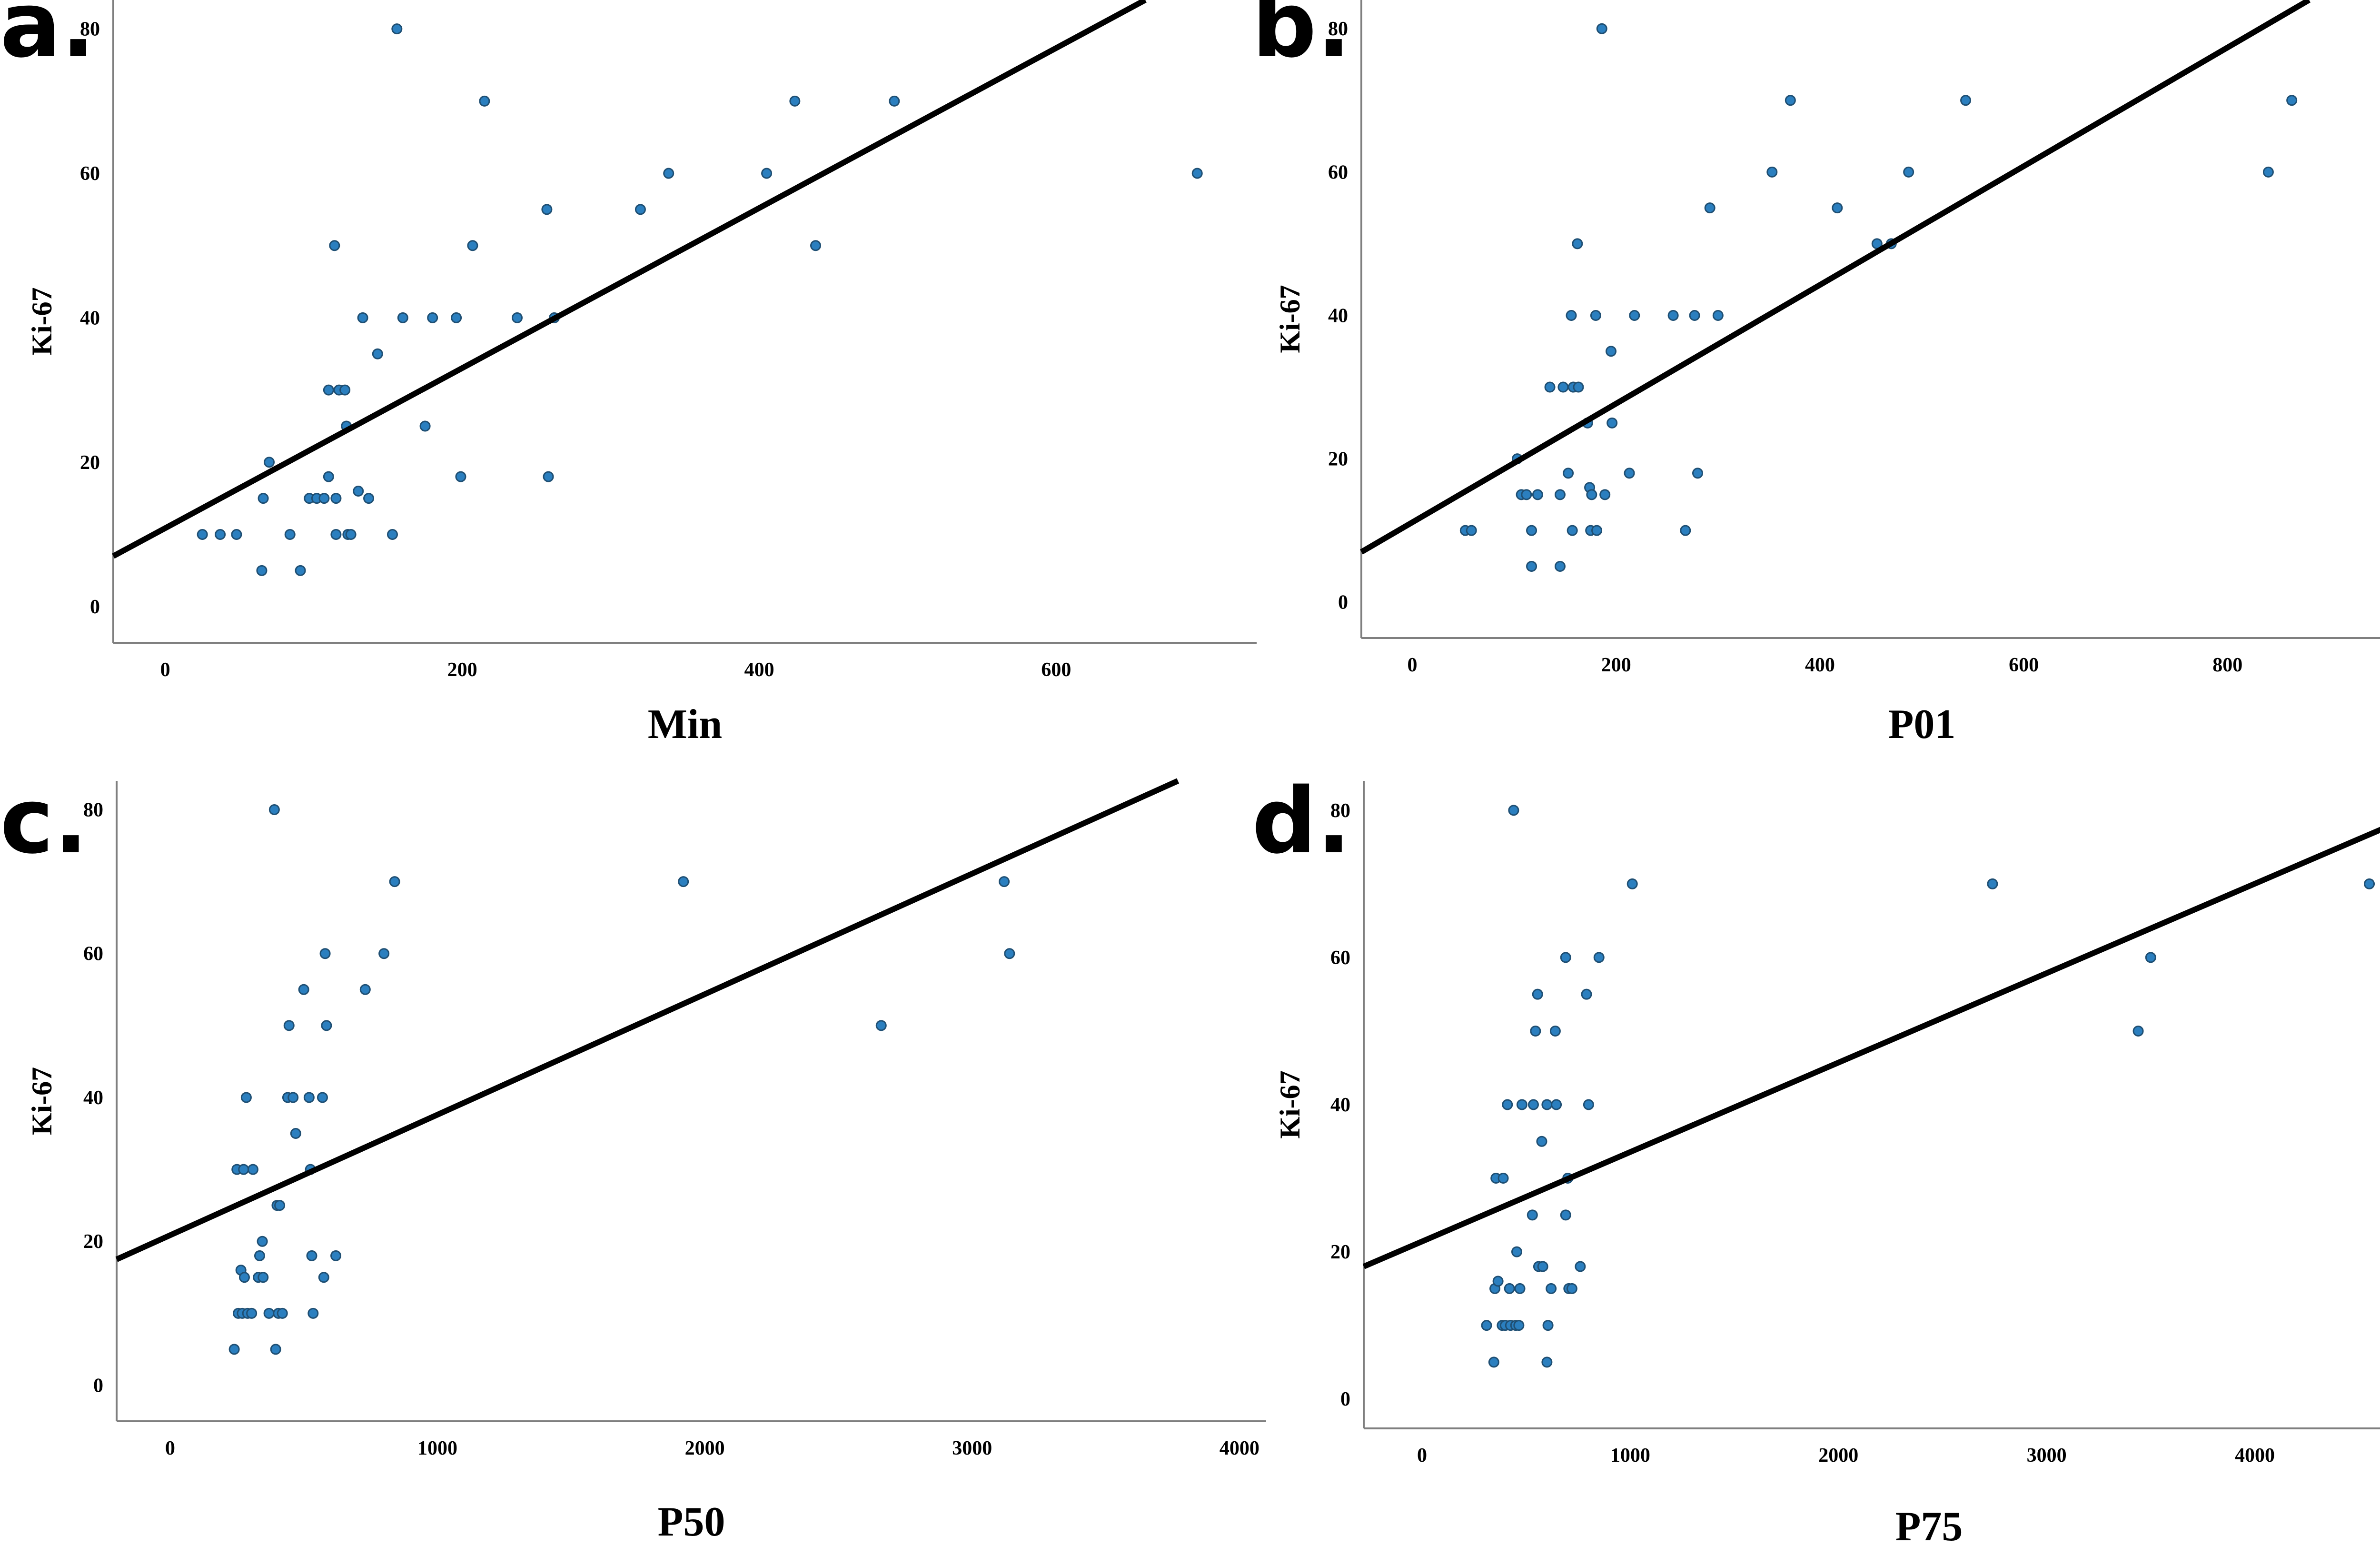 This screenshot has height=1546, width=2380. I want to click on x-tick-label: 0, so click(1413, 665).